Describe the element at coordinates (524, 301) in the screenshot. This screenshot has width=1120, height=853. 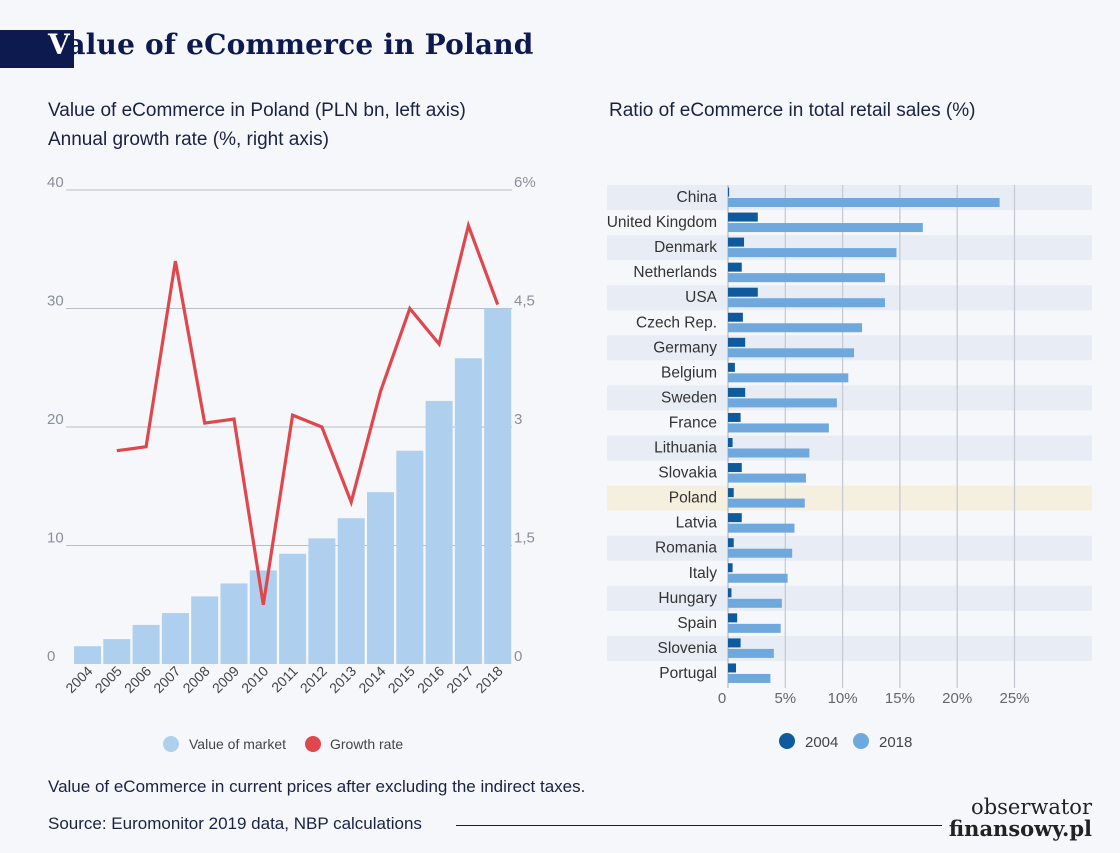
I see `right-axis-tick-label: 4,5` at that location.